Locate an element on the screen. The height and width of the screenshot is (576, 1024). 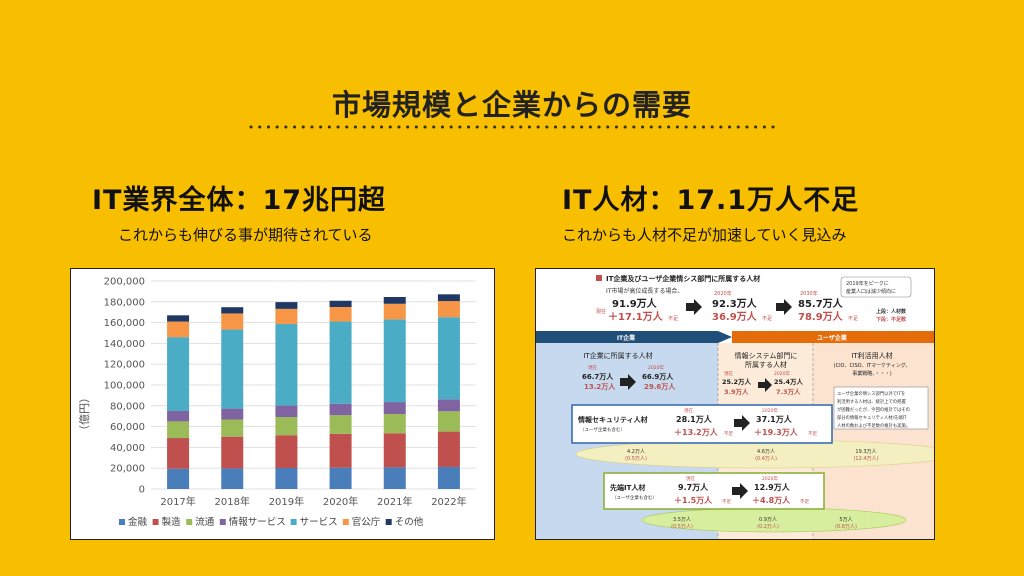
col1-title: IT企業に所属する人材 is located at coordinates (617, 355).